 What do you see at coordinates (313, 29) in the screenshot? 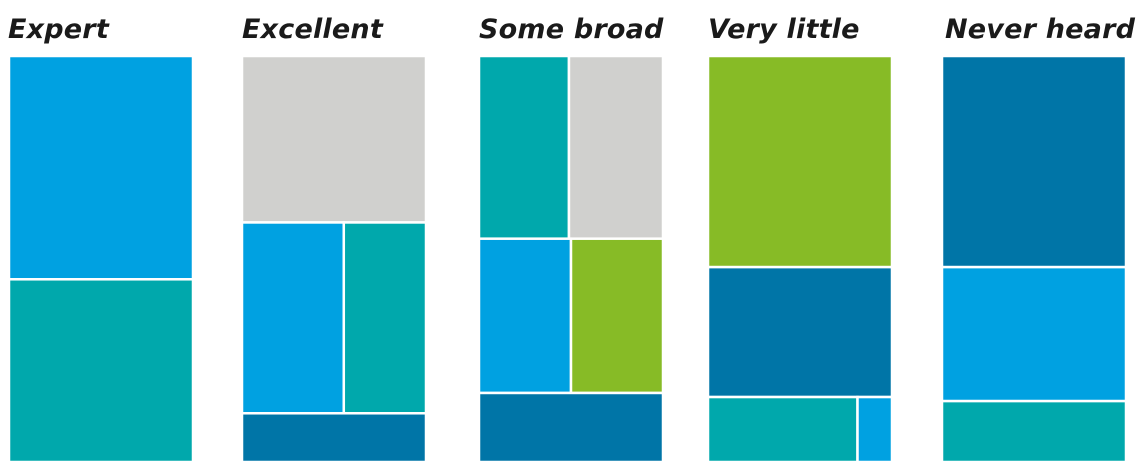
I see `panel-title-excellent: Excellent` at bounding box center [313, 29].